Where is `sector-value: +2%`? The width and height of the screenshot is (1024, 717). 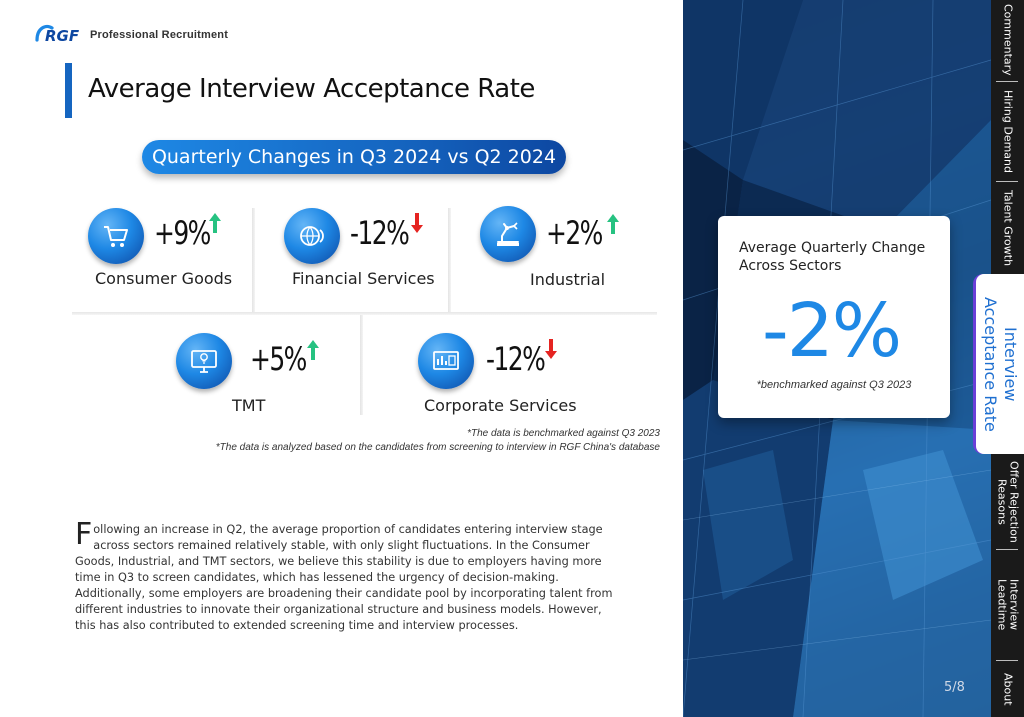 sector-value: +2% is located at coordinates (574, 233).